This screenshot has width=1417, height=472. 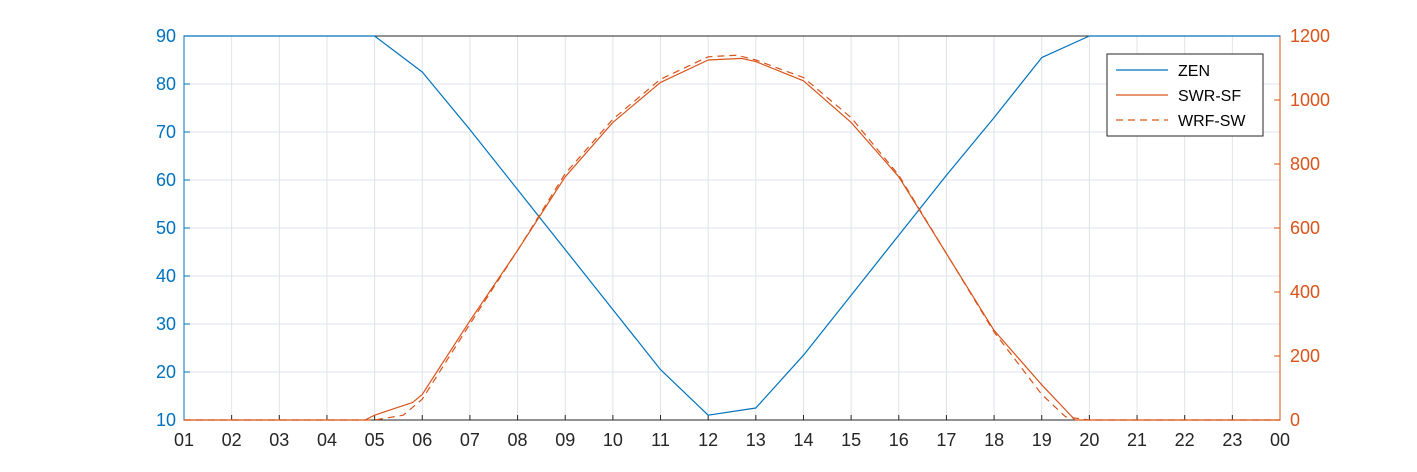 What do you see at coordinates (708, 440) in the screenshot?
I see `x-tick-label: 12` at bounding box center [708, 440].